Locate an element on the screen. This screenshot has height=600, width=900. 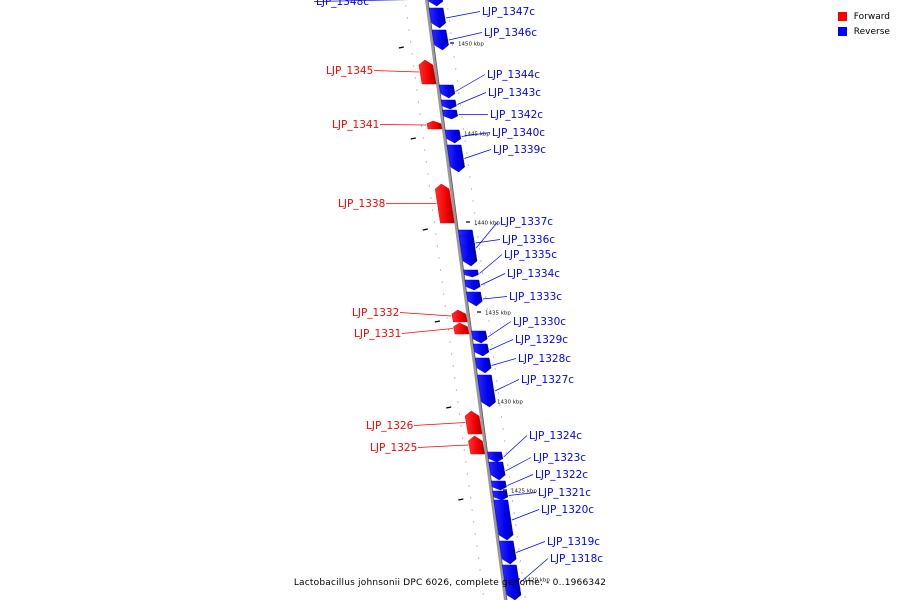
gene-feature: LJP_1336c is located at coordinates (506, 242).